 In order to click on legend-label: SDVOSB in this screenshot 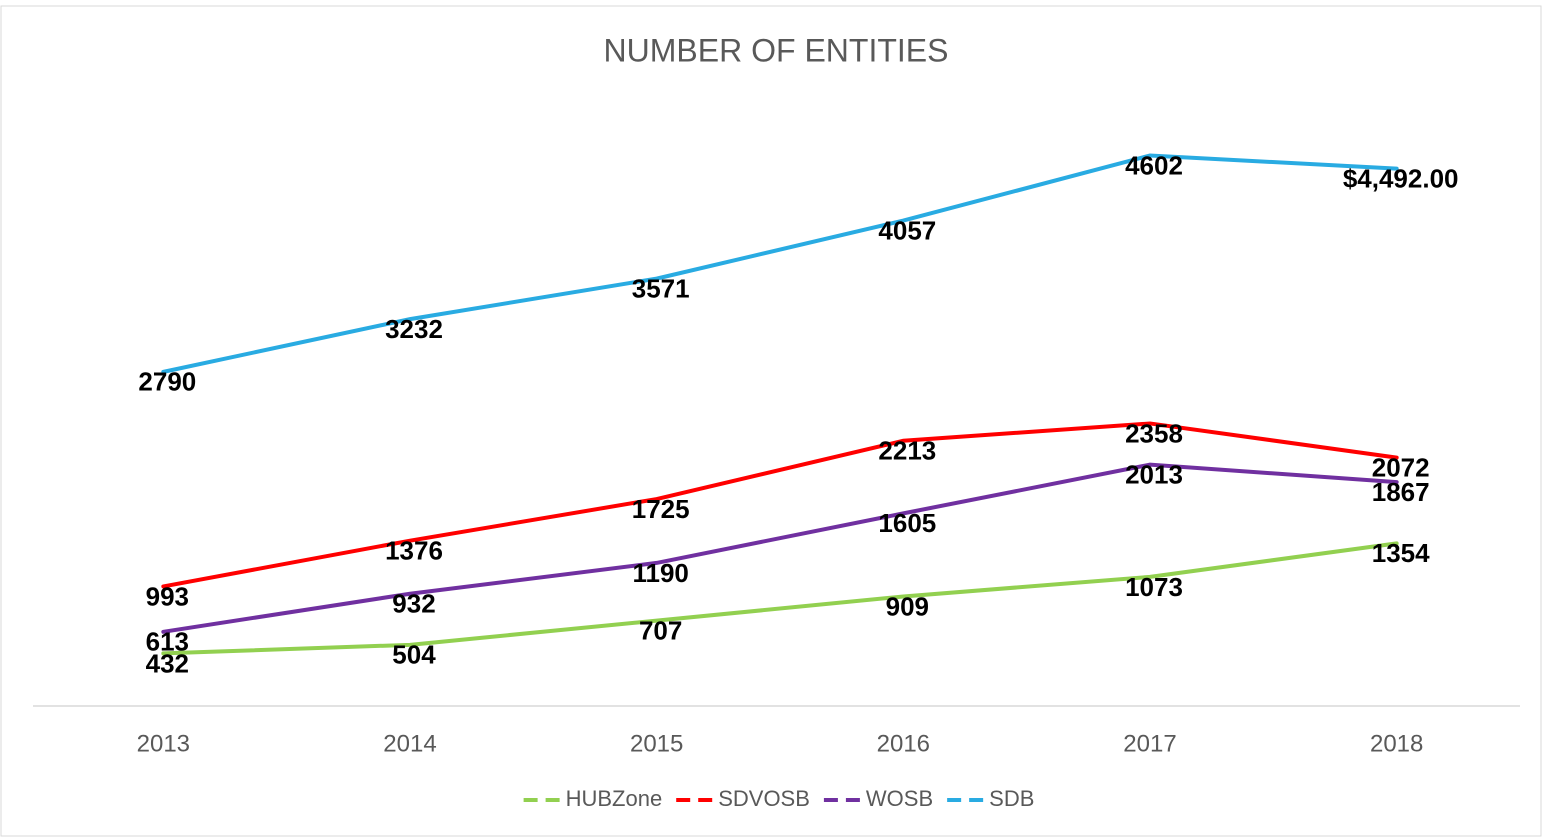, I will do `click(764, 798)`.